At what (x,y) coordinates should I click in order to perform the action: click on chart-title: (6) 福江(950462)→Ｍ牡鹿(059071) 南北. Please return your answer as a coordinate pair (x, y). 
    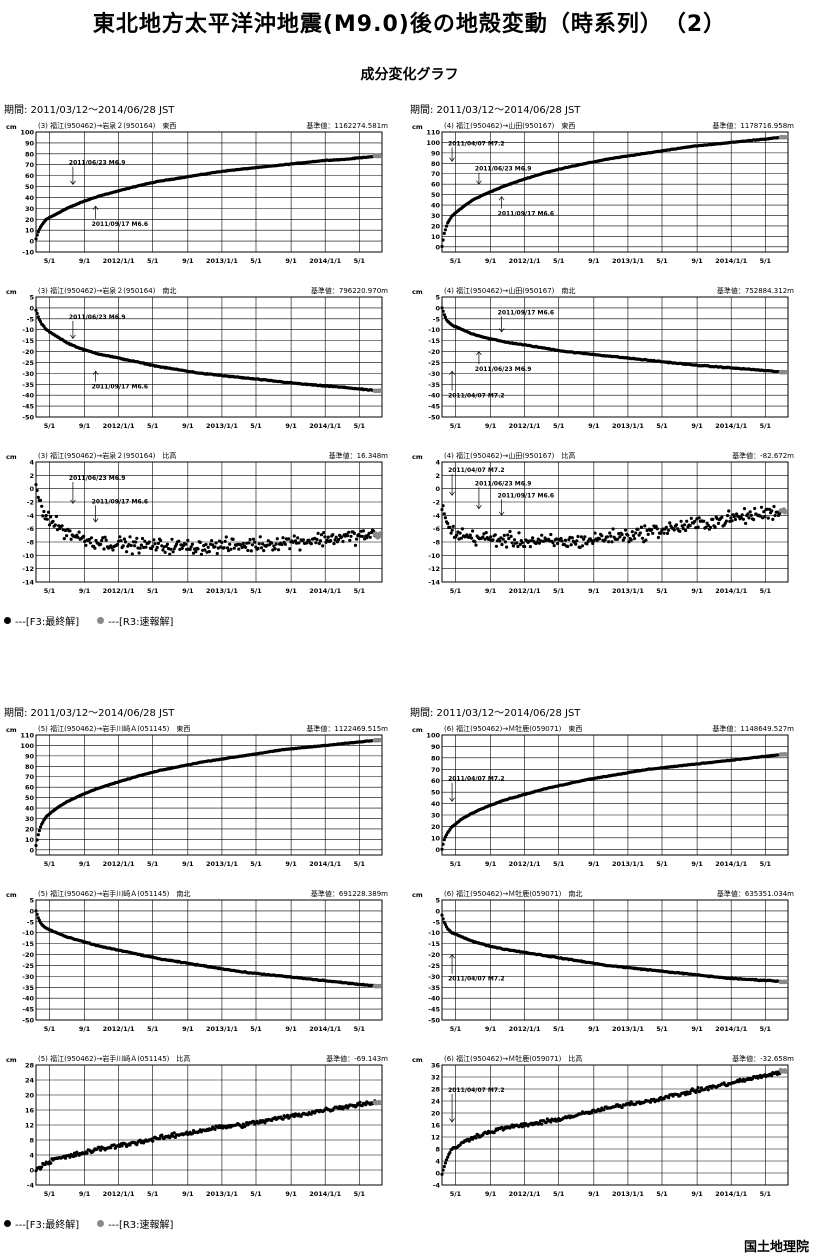
    Looking at the image, I should click on (513, 893).